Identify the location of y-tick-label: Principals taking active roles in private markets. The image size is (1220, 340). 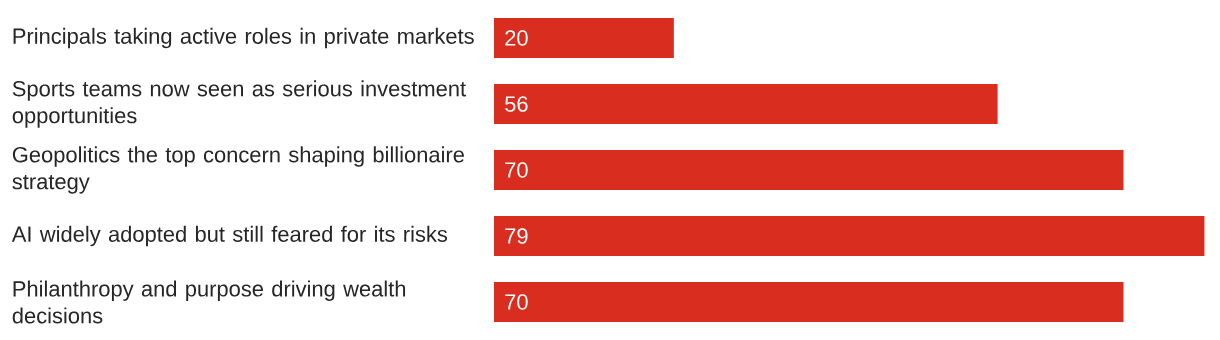
(243, 38).